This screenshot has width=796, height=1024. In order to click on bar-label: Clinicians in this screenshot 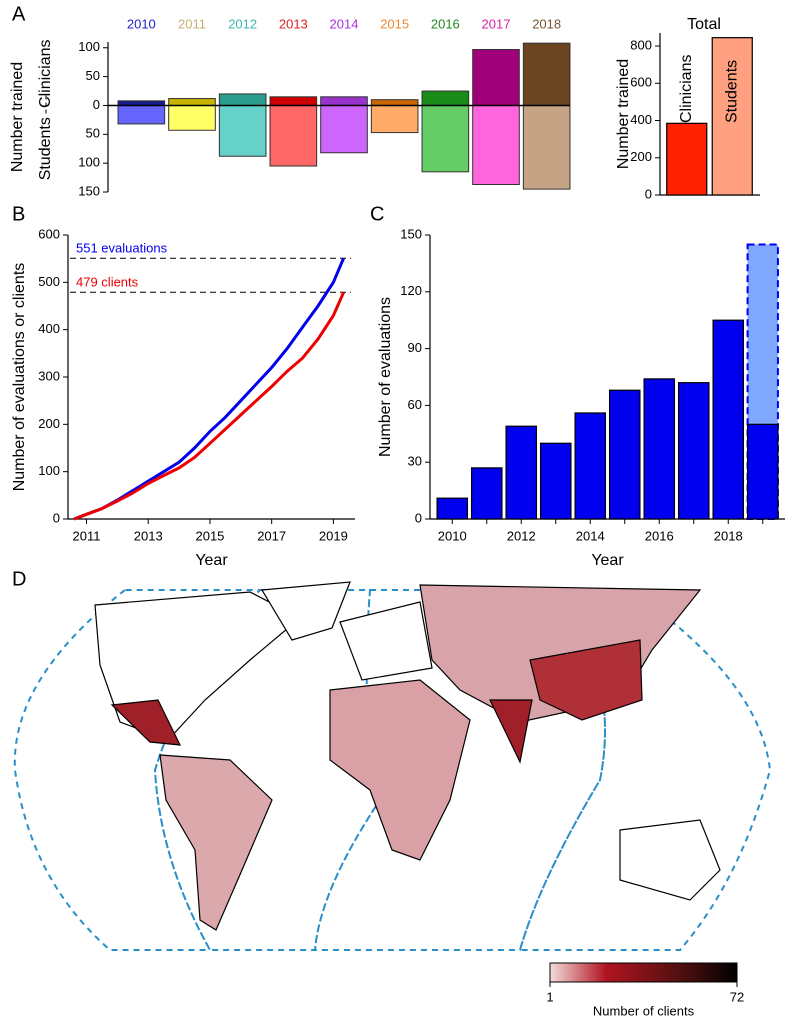, I will do `click(686, 89)`.